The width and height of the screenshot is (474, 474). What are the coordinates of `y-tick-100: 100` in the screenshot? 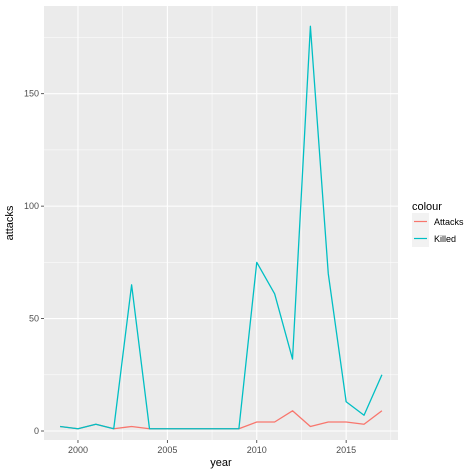 It's located at (34, 206).